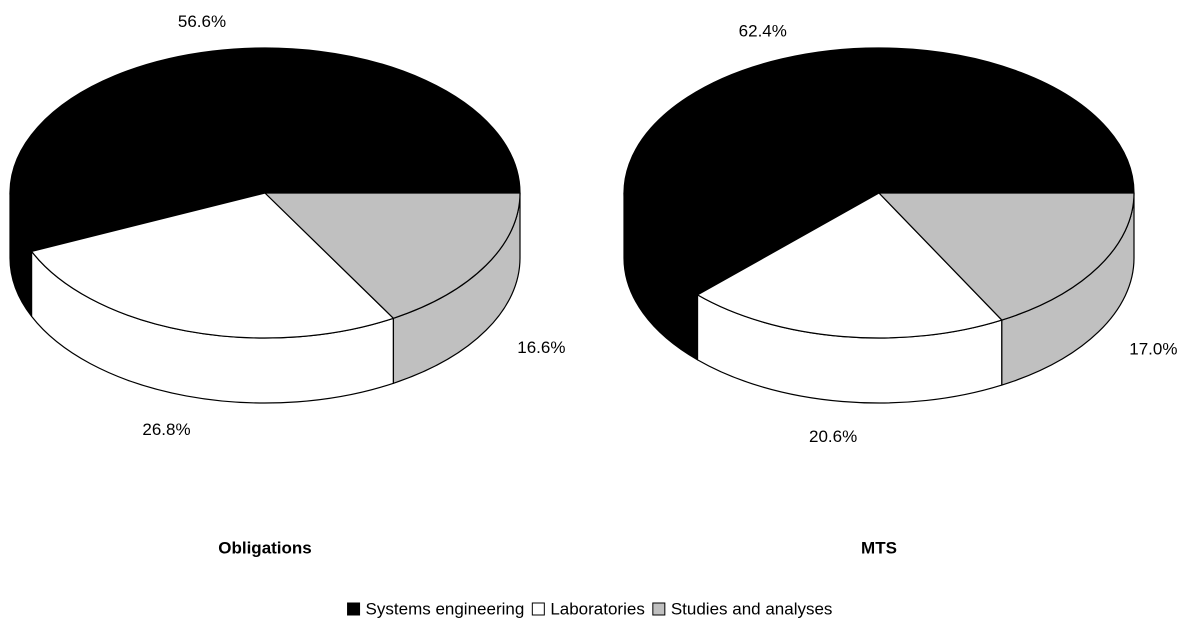 This screenshot has height=626, width=1181. What do you see at coordinates (202, 21) in the screenshot?
I see `data-label: 56.6%` at bounding box center [202, 21].